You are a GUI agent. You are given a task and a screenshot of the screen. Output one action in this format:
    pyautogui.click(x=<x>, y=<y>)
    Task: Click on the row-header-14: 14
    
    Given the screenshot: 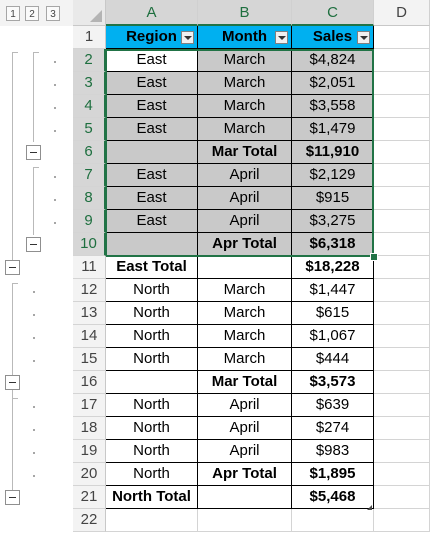 What is the action you would take?
    pyautogui.click(x=89, y=336)
    